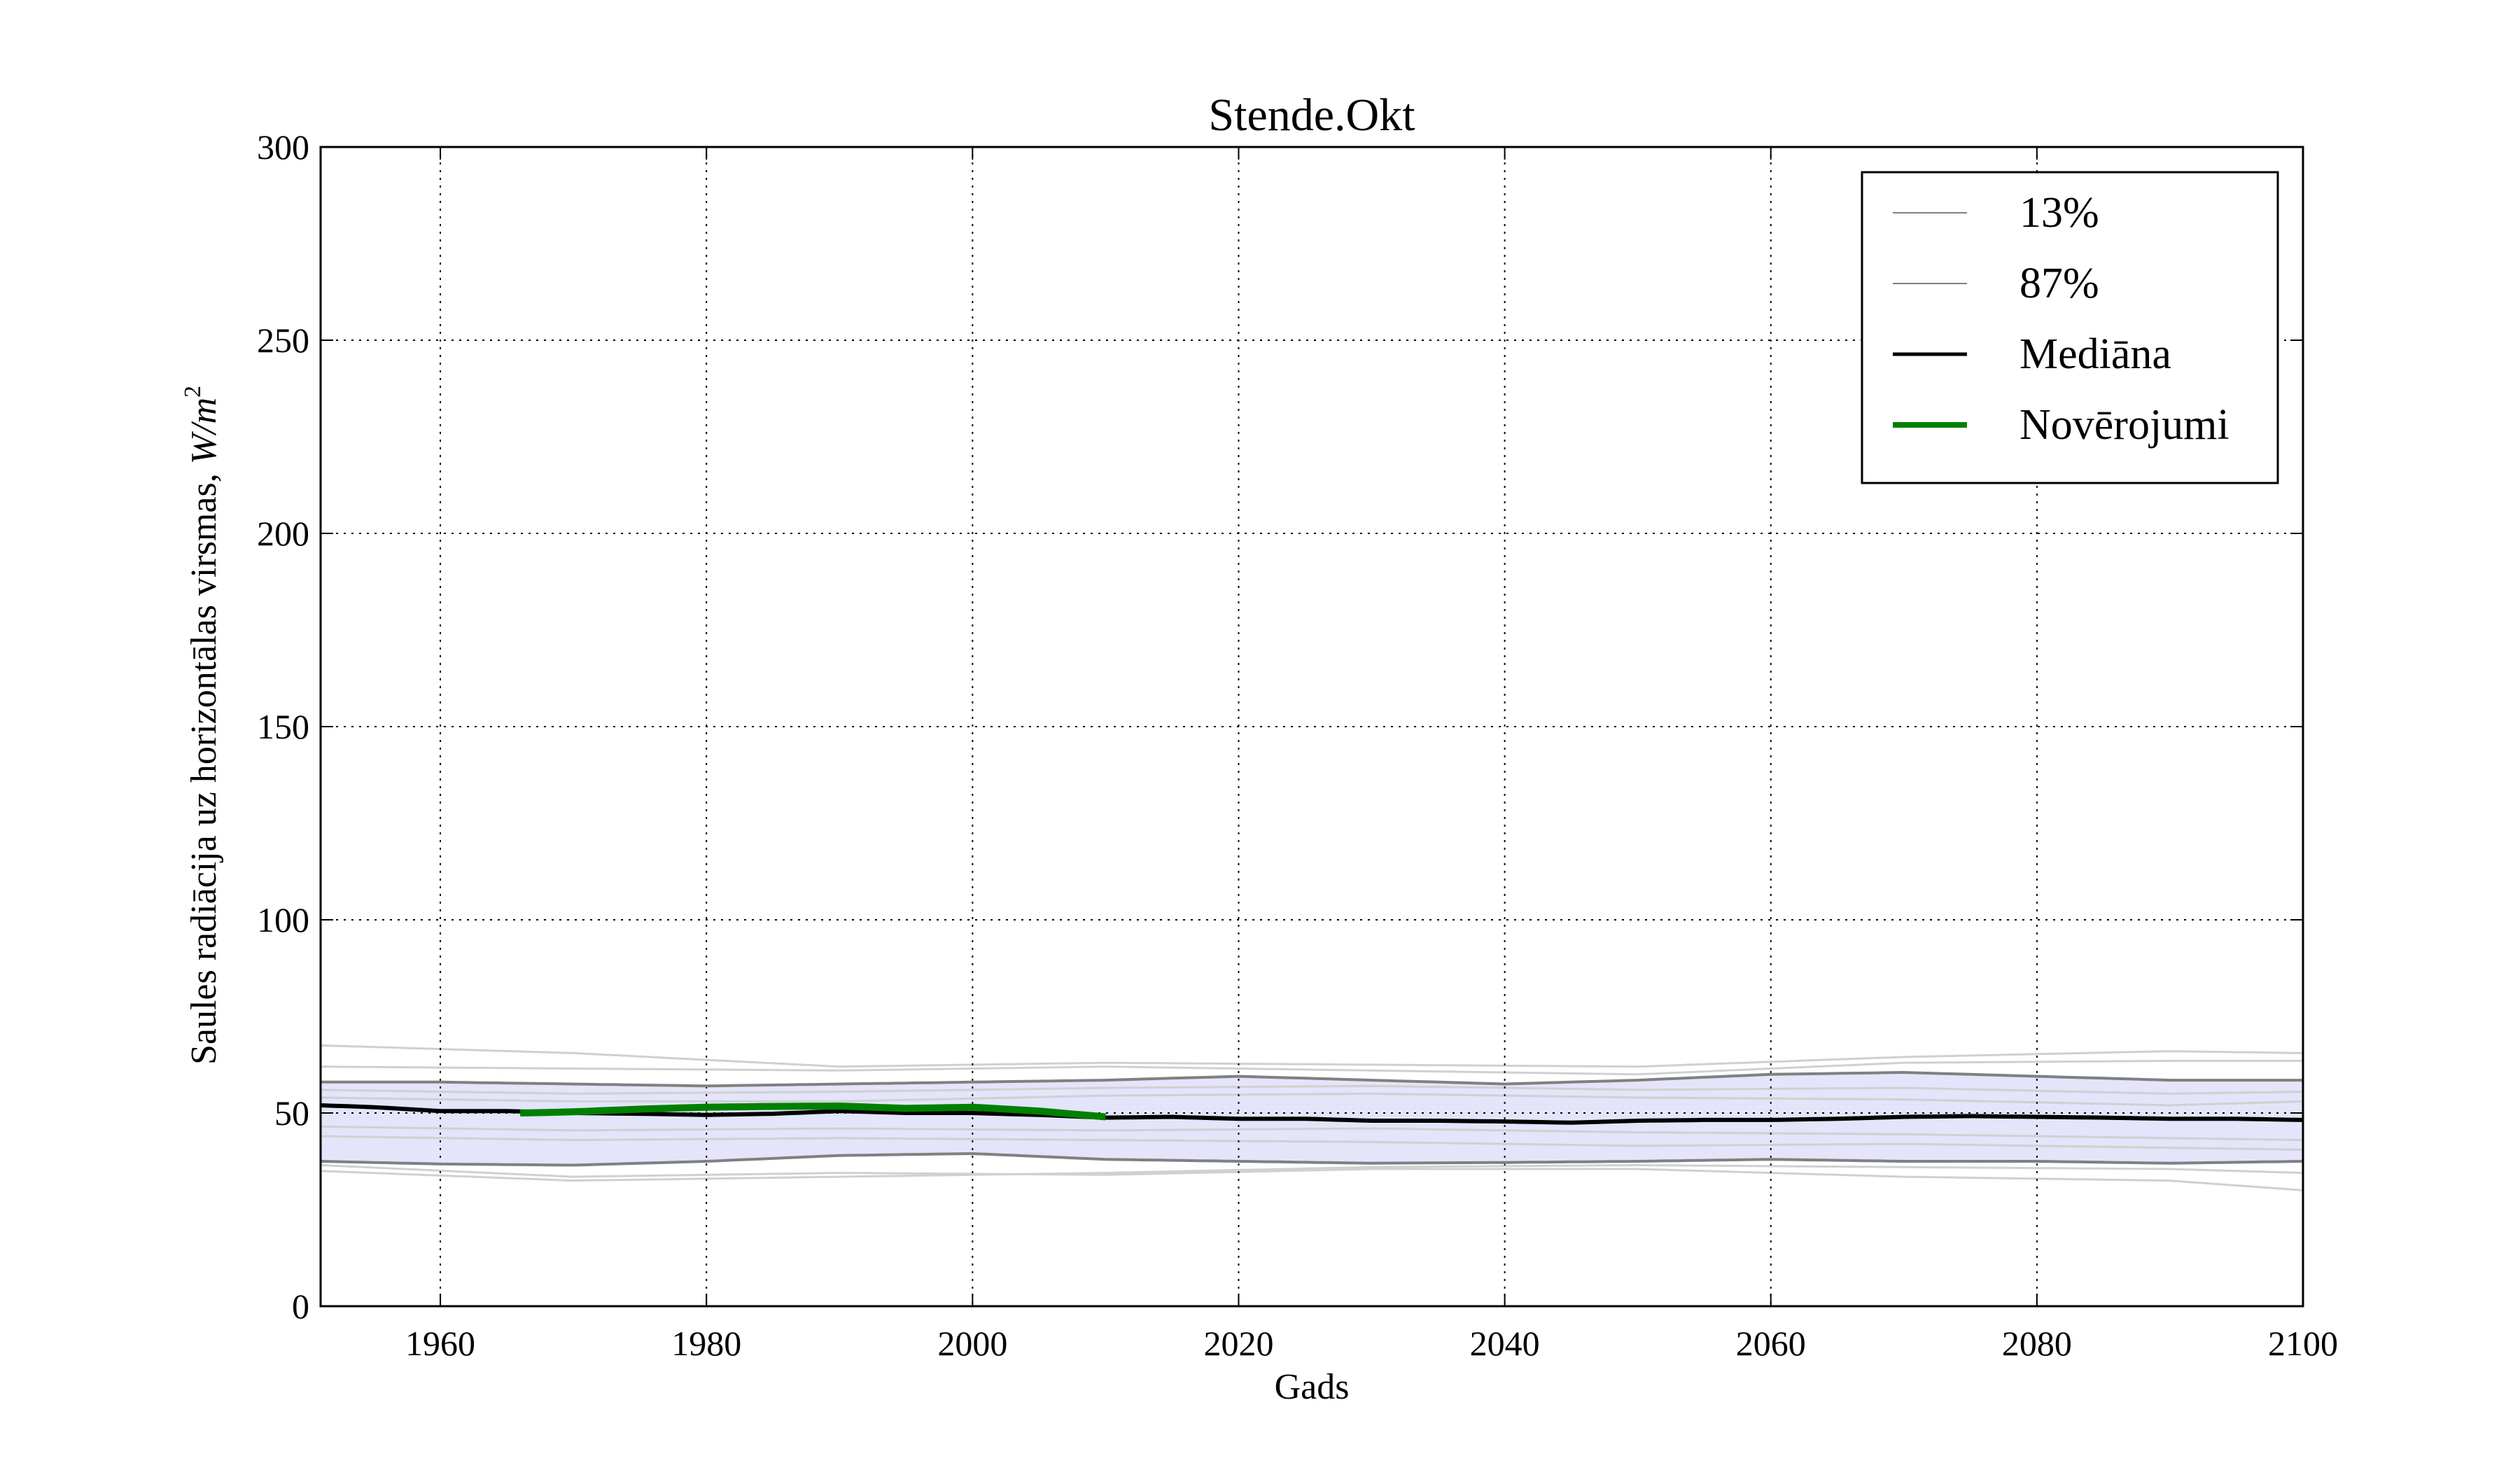 The image size is (2520, 1470). I want to click on legend-label: Mediāna, so click(2095, 354).